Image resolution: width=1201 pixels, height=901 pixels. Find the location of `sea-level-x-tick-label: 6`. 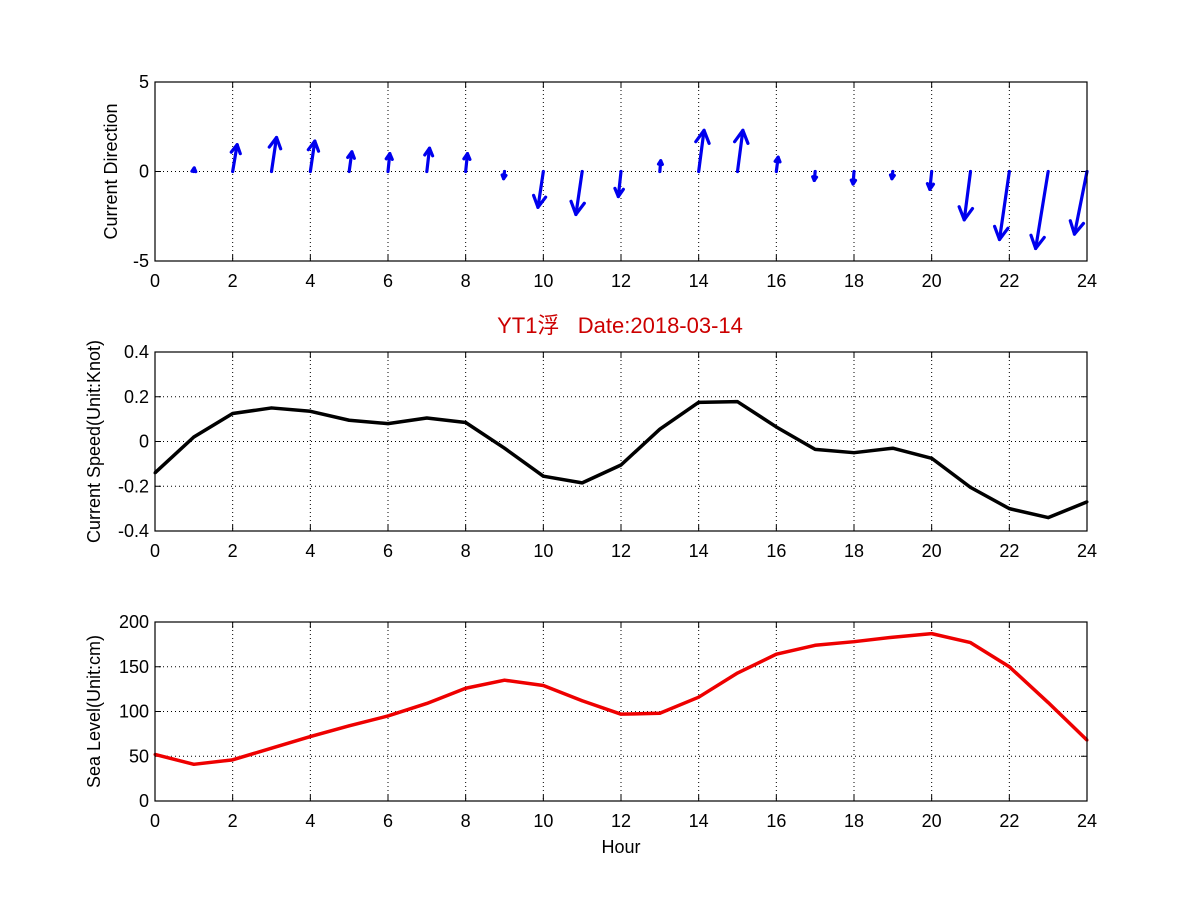

sea-level-x-tick-label: 6 is located at coordinates (388, 821).